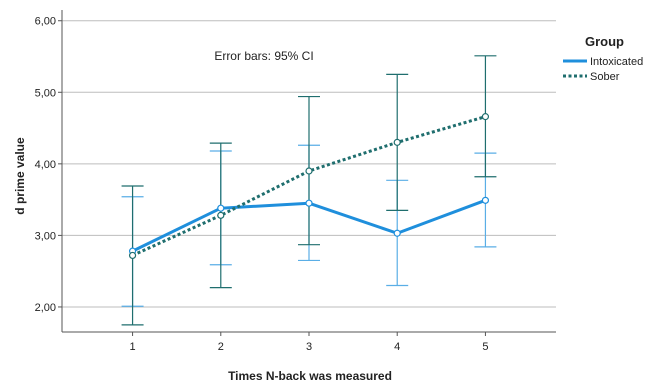  What do you see at coordinates (397, 347) in the screenshot?
I see `x-tick-label: 4` at bounding box center [397, 347].